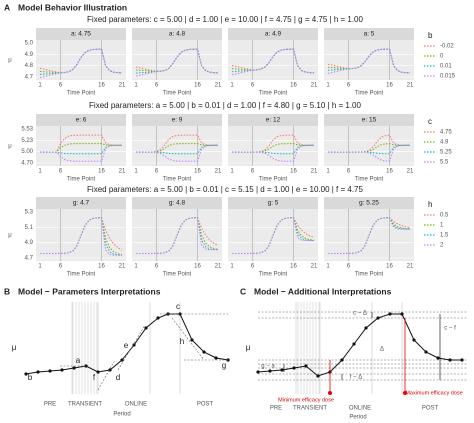 Image resolution: width=474 pixels, height=423 pixels. What do you see at coordinates (308, 348) in the screenshot?
I see `transient-band` at bounding box center [308, 348].